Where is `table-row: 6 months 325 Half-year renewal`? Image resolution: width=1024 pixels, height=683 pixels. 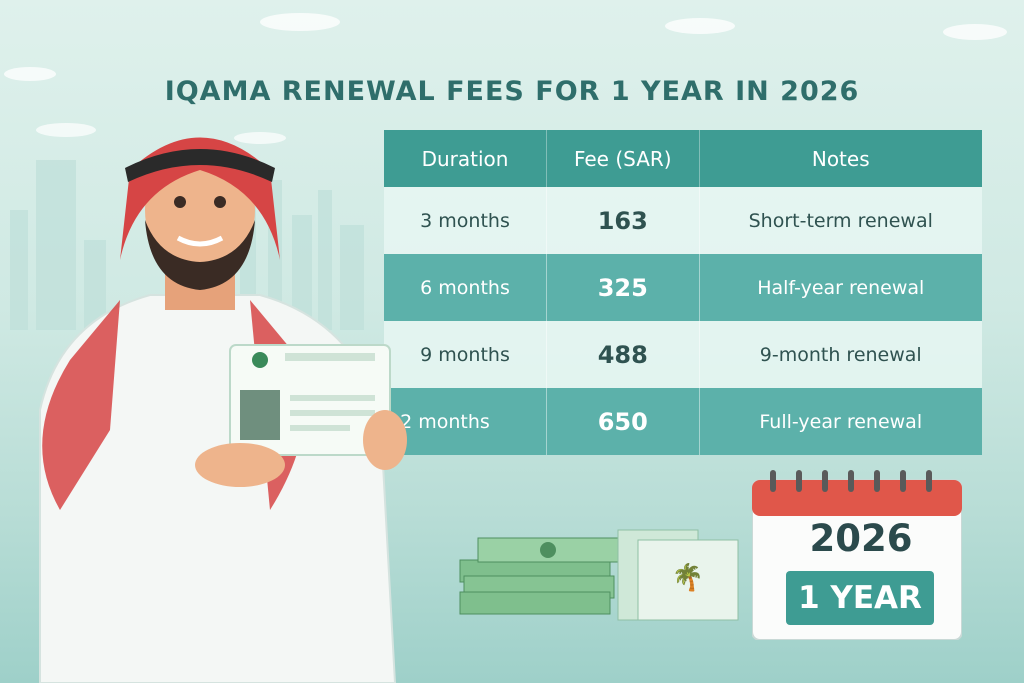
table-row: 6 months 325 Half-year renewal is located at coordinates (683, 287).